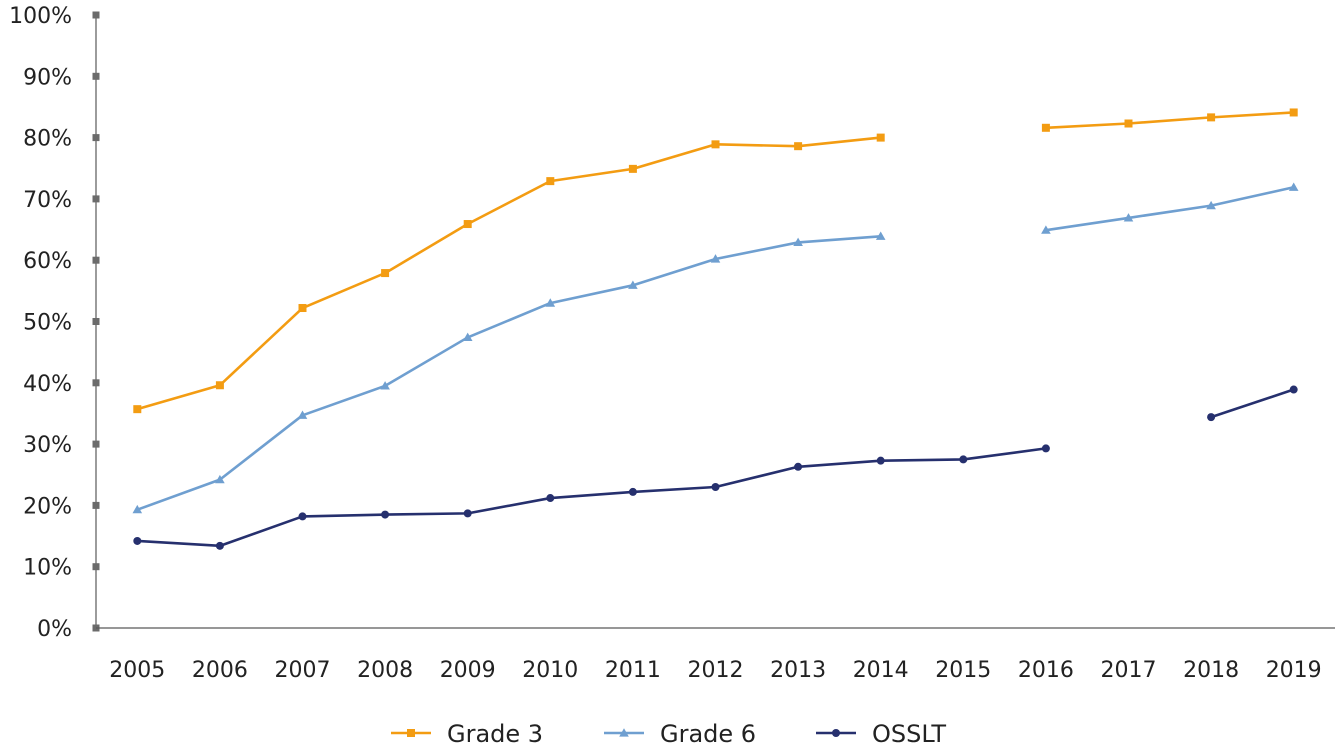 The width and height of the screenshot is (1337, 749). Describe the element at coordinates (1046, 670) in the screenshot. I see `x-tick-label: 2016` at that location.